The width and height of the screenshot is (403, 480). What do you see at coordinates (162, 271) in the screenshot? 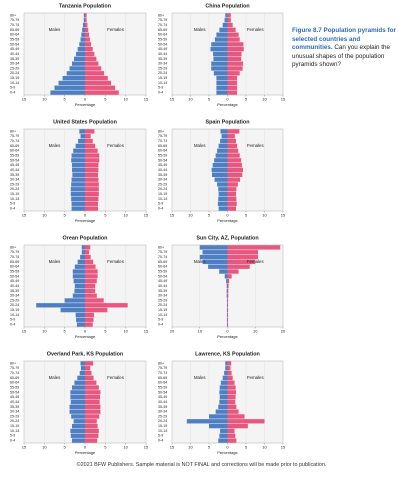
I see `y-tick-label: 55-59` at bounding box center [162, 271].